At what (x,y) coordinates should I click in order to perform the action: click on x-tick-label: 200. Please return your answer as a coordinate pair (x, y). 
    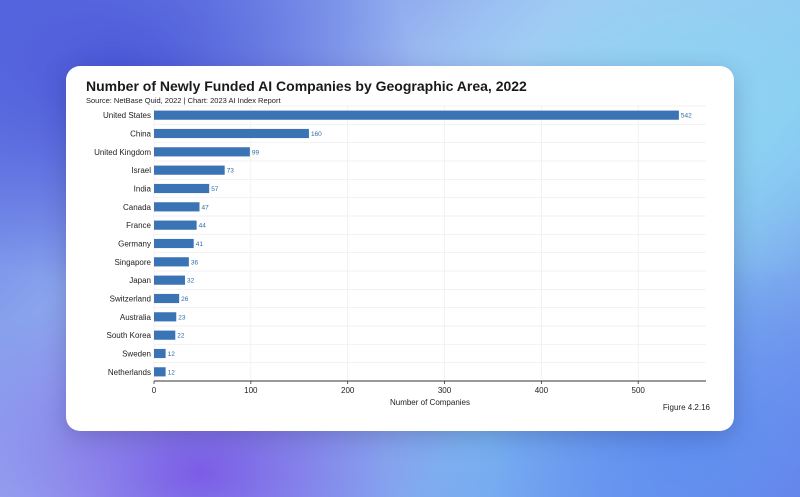
    Looking at the image, I should click on (348, 390).